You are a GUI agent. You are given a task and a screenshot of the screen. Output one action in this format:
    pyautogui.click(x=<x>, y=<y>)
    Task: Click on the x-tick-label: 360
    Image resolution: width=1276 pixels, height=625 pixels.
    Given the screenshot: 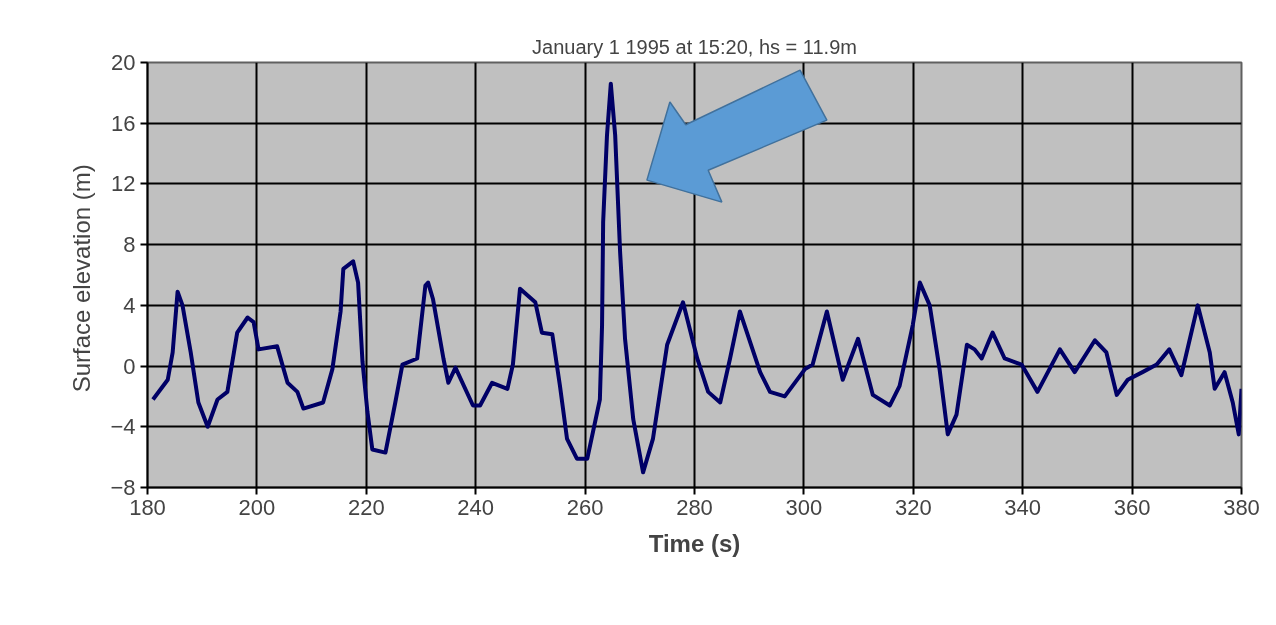 What is the action you would take?
    pyautogui.click(x=1132, y=507)
    